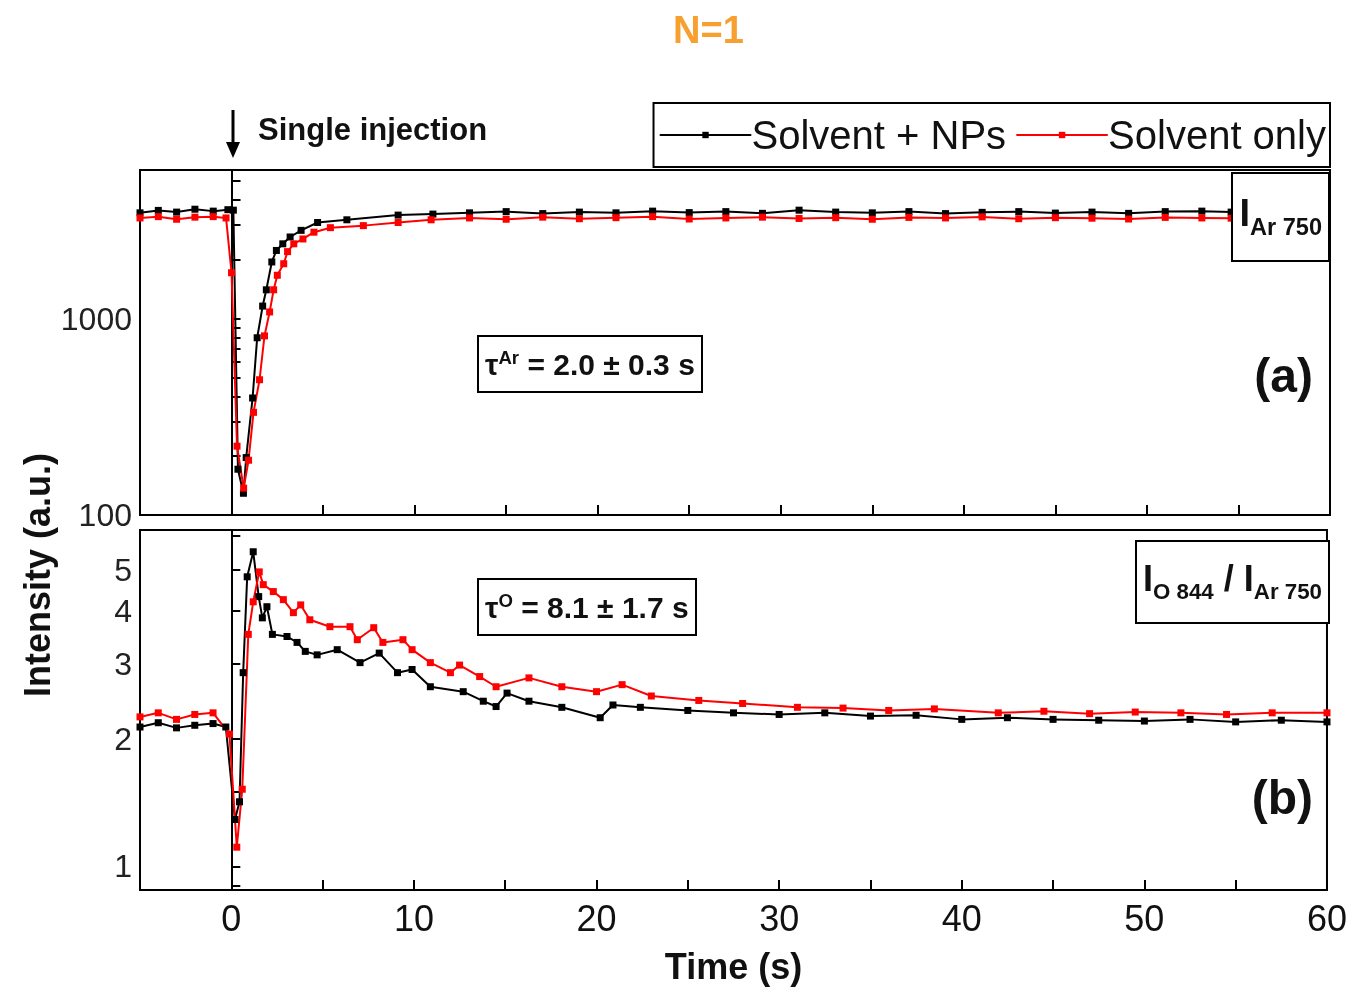  I want to click on x-axis-title: Time (s), so click(733, 966).